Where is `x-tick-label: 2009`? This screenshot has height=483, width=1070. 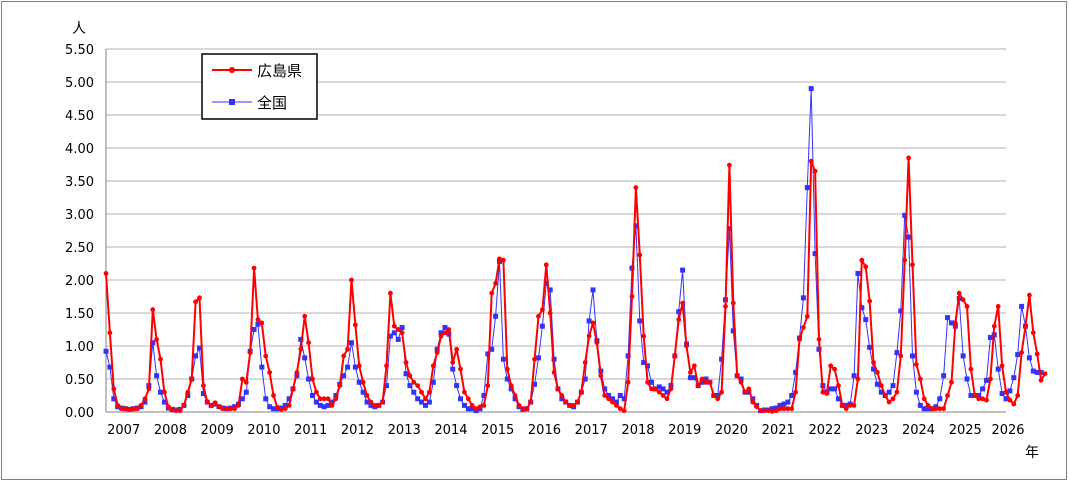
x-tick-label: 2009 is located at coordinates (217, 430).